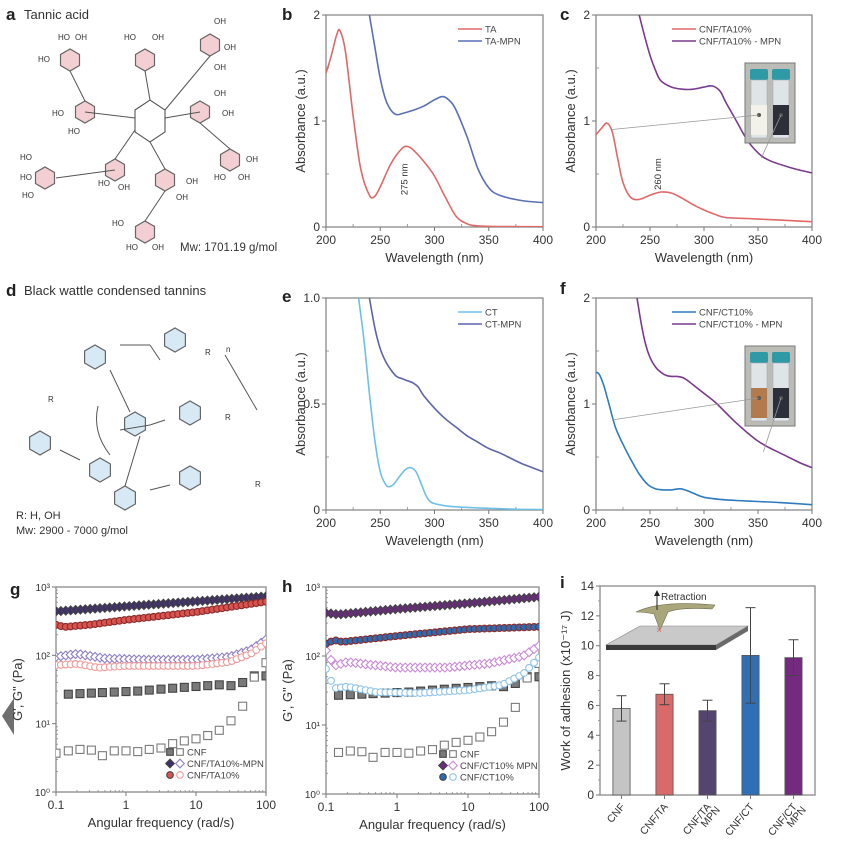 The image size is (841, 852). Describe the element at coordinates (741, 325) in the screenshot. I see `legend-label: CNF/CT10% - MPN` at that location.